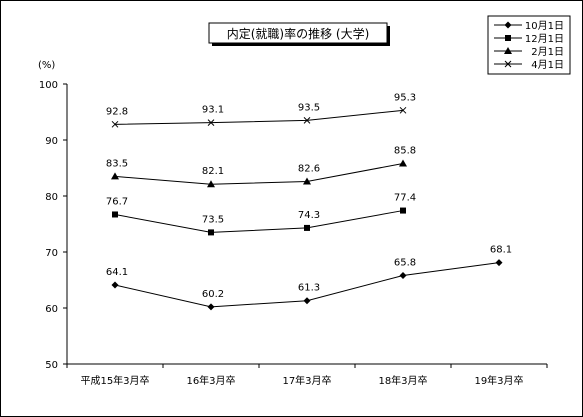 The width and height of the screenshot is (583, 417). I want to click on data-label: 93.5, so click(309, 107).